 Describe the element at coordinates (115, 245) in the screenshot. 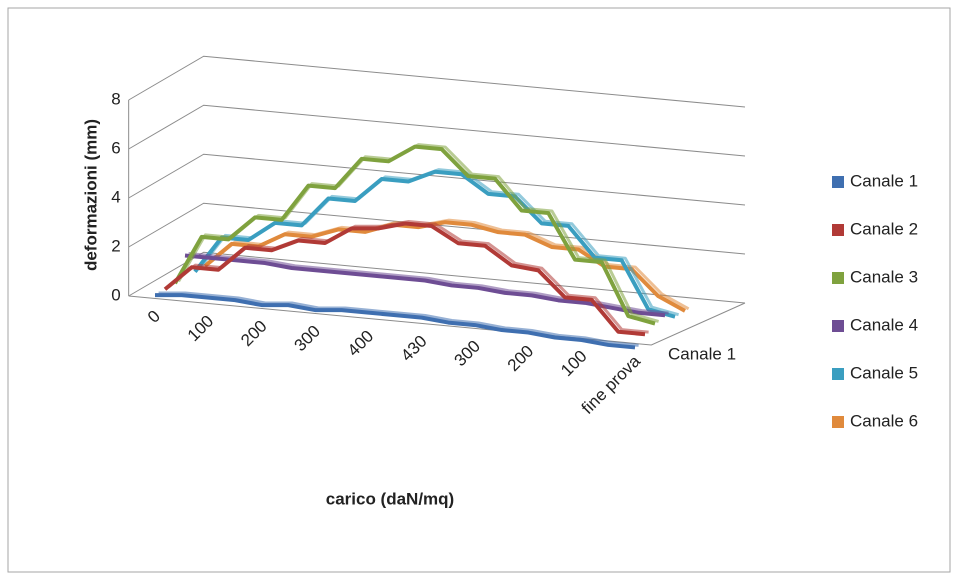

I see `y-tick-label: 2` at that location.